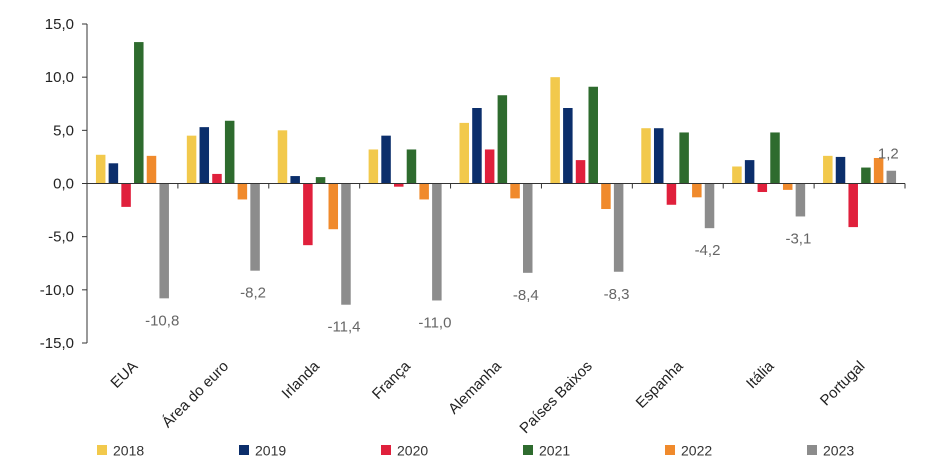  Describe the element at coordinates (760, 374) in the screenshot. I see `category-label: Itália` at that location.